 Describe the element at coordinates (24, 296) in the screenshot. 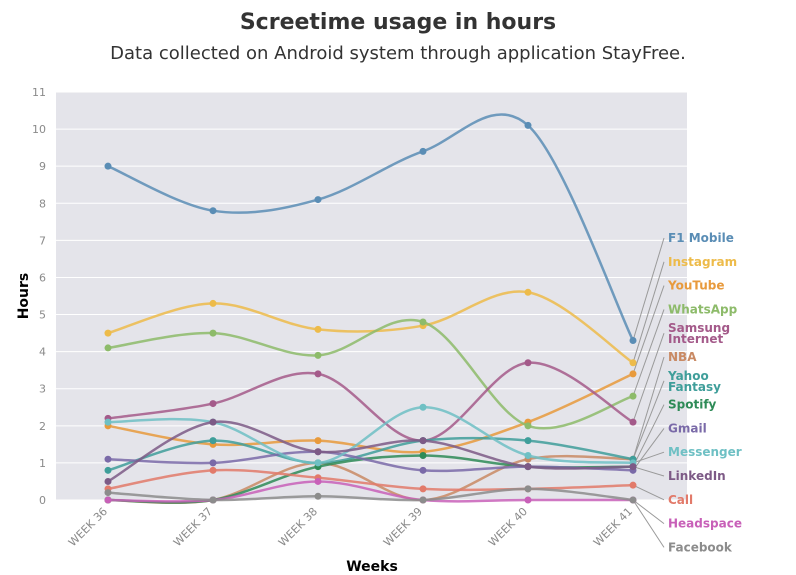

I see `y-axis-title: Hours` at that location.